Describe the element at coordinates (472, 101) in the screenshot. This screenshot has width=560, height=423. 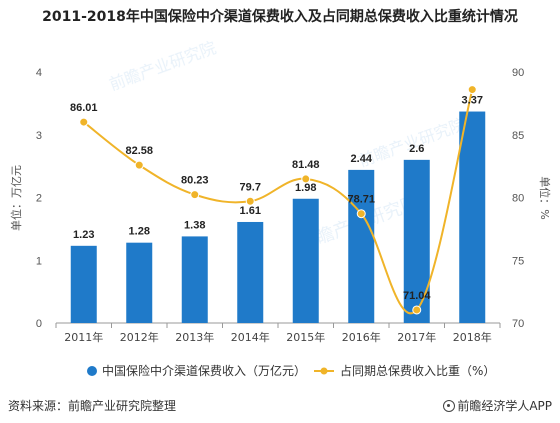
I see `bar-value-label: 3.37` at that location.